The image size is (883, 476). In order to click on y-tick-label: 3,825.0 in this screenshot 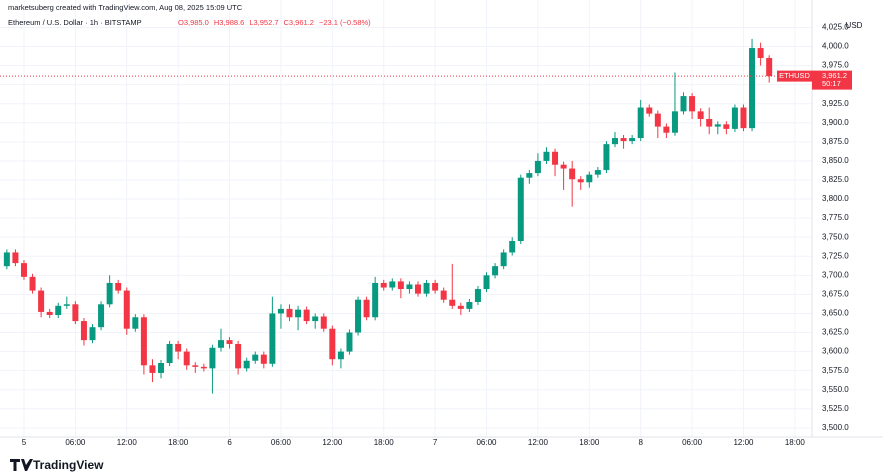, I will do `click(835, 179)`.